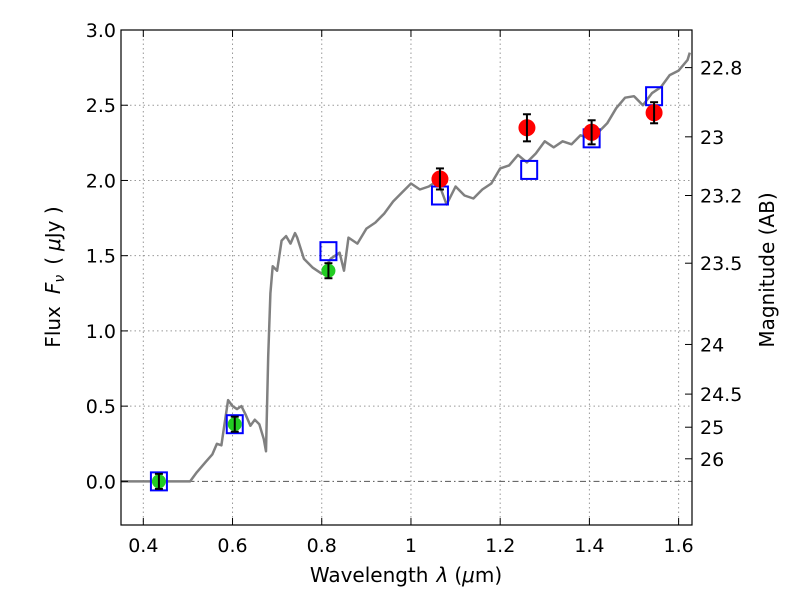 Image resolution: width=800 pixels, height=600 pixels. Describe the element at coordinates (53, 288) in the screenshot. I see `y-axis-title-symbol: F` at that location.